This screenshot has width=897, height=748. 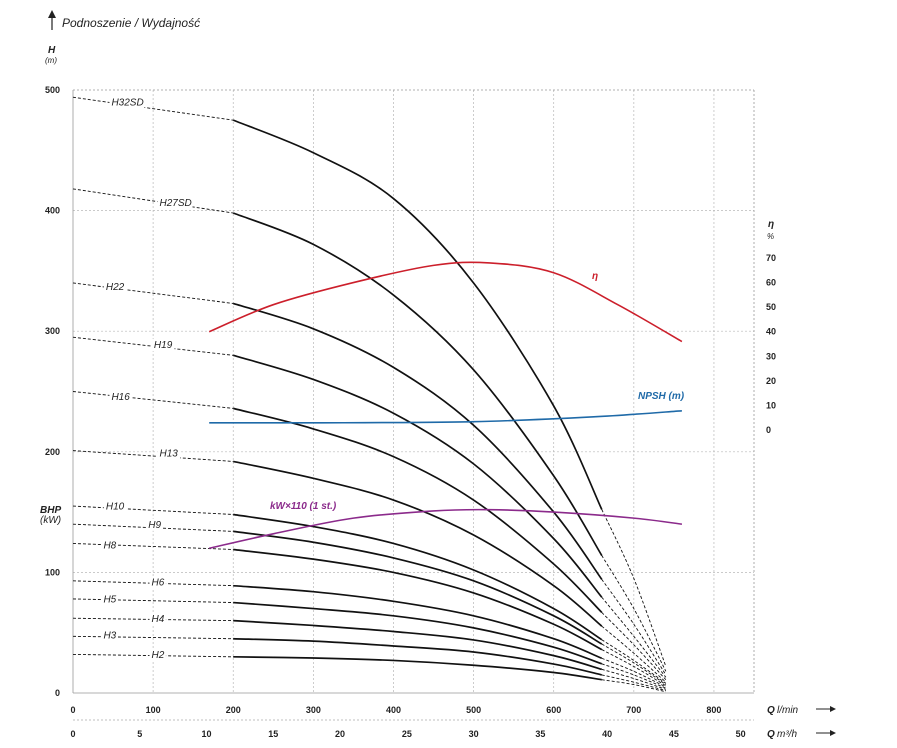 I want to click on eta-tick-label: 30, so click(x=771, y=356).